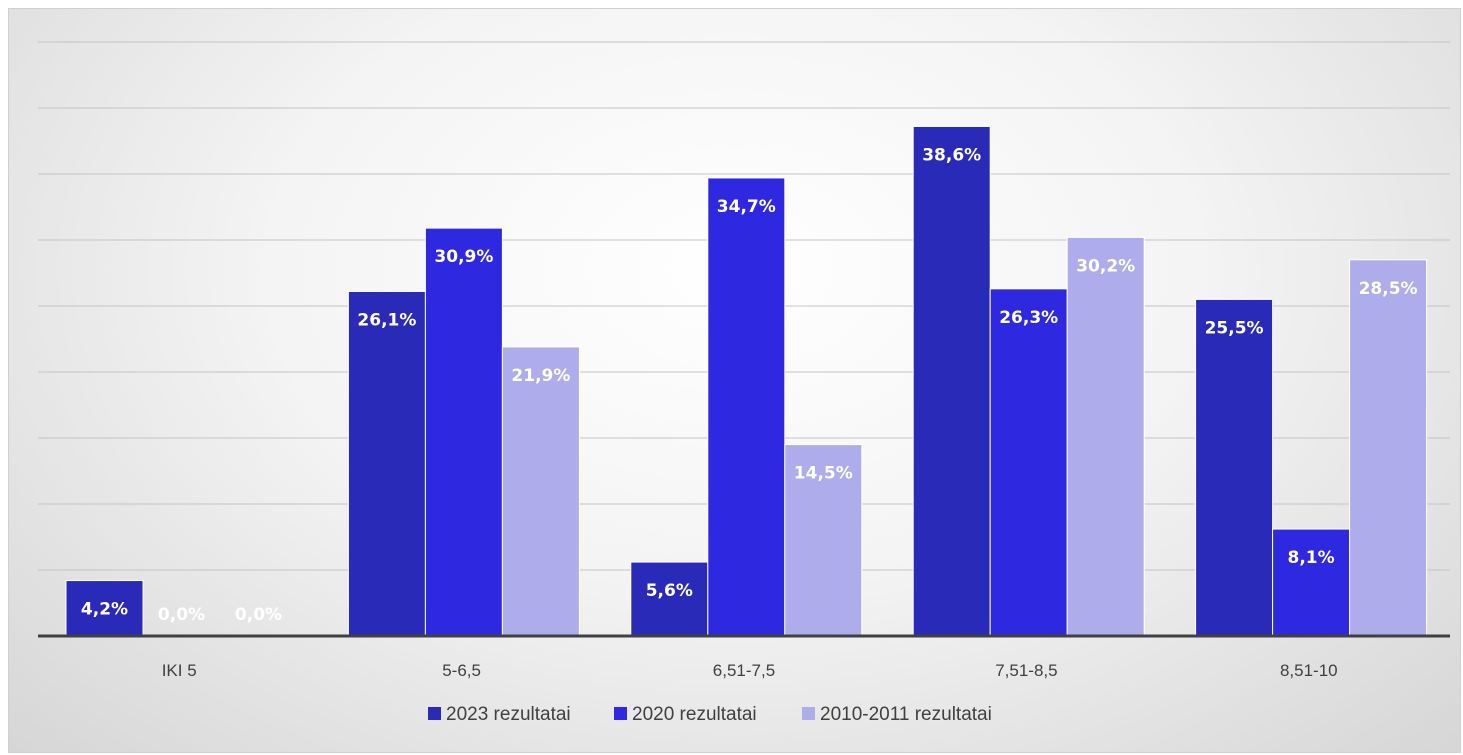 This screenshot has height=755, width=1463. What do you see at coordinates (104, 610) in the screenshot?
I see `data-label: 4,2%` at bounding box center [104, 610].